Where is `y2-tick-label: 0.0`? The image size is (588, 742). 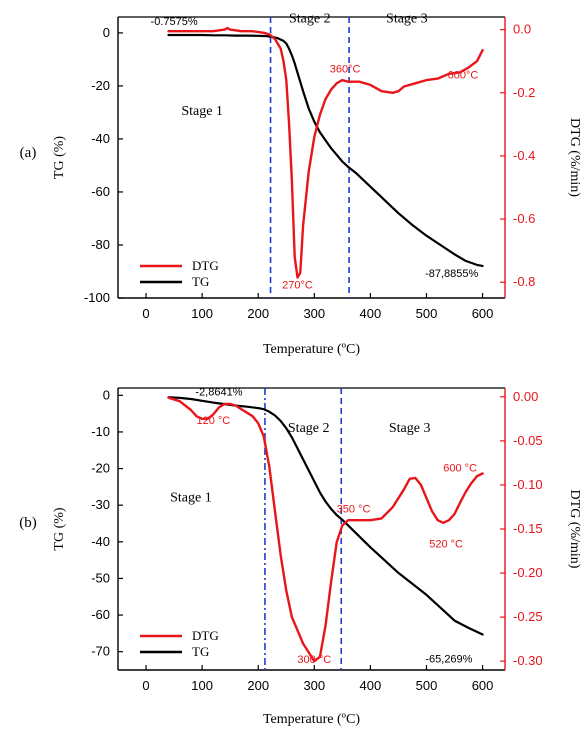
y2-tick-label: 0.0 is located at coordinates (522, 29).